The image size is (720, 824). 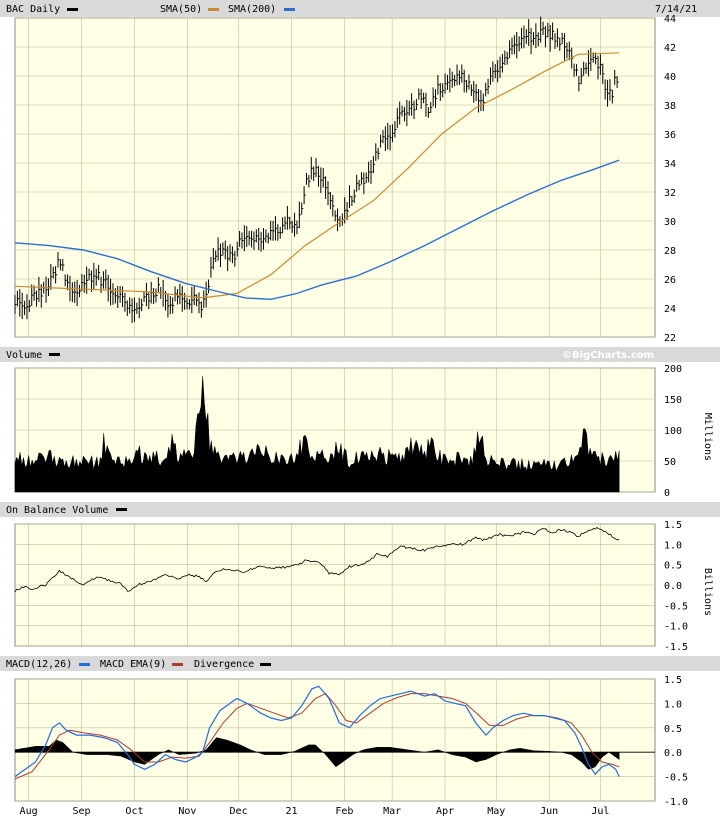 I want to click on x-axis-label: Jun, so click(x=549, y=811).